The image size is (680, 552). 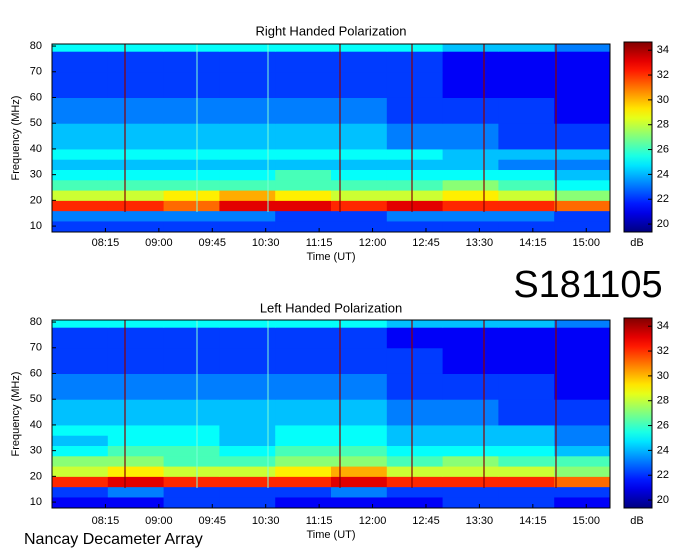 I want to click on x-tick-label: 14:15, so click(x=533, y=243).